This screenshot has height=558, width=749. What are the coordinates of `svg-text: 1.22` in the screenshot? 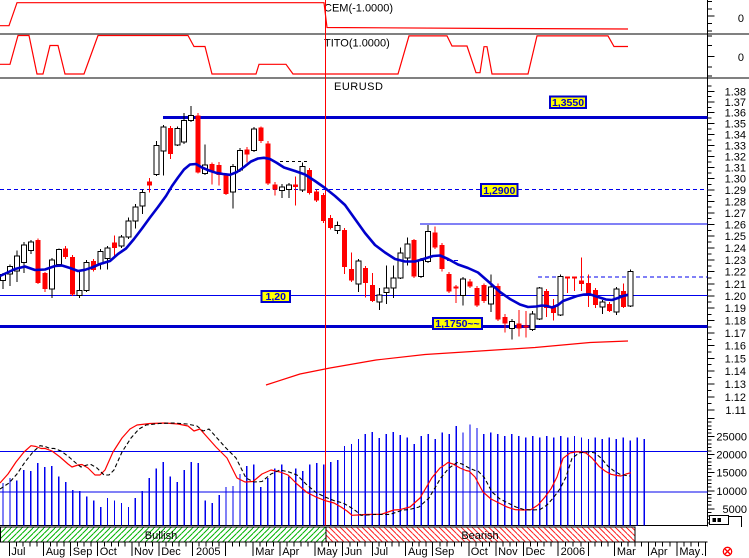 It's located at (735, 273).